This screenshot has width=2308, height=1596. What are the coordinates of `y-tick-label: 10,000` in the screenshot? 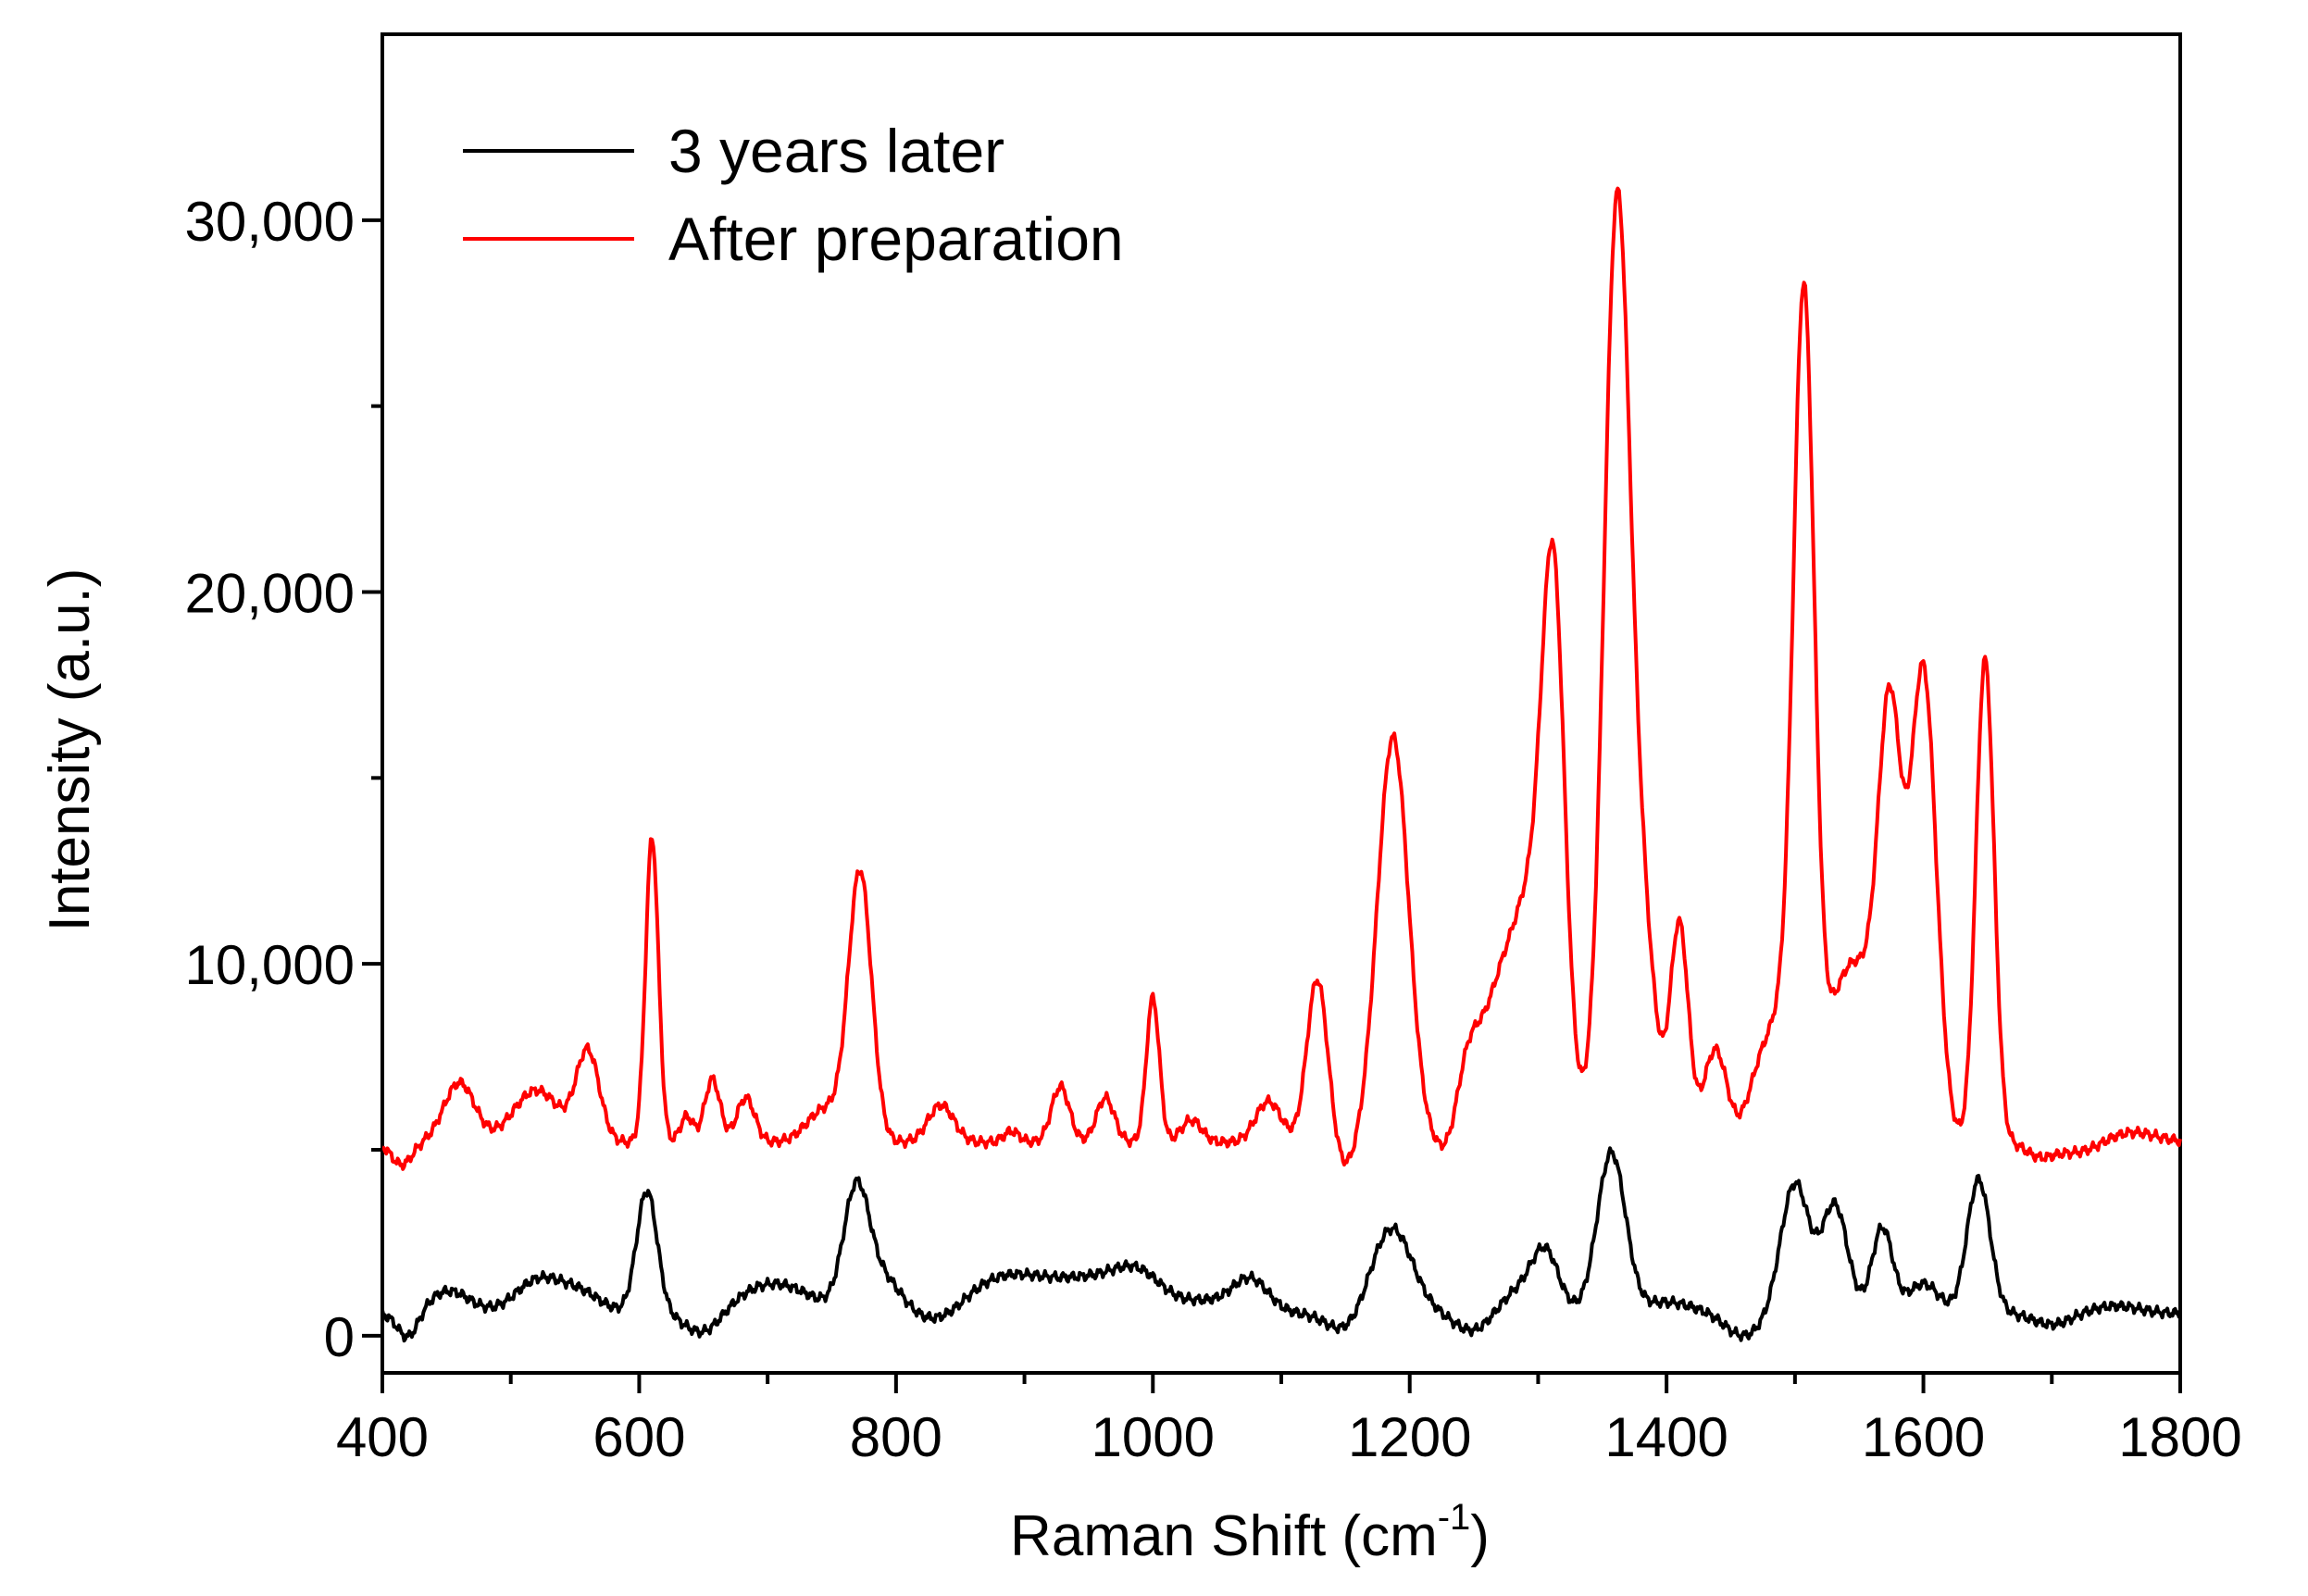 It's located at (270, 965).